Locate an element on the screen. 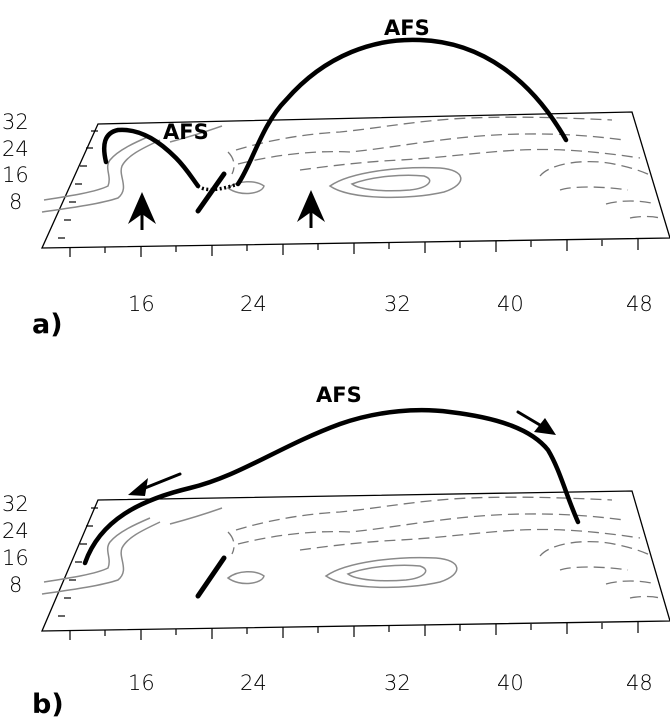 The width and height of the screenshot is (670, 720). panel-a-afs-label-small: AFS is located at coordinates (186, 132).